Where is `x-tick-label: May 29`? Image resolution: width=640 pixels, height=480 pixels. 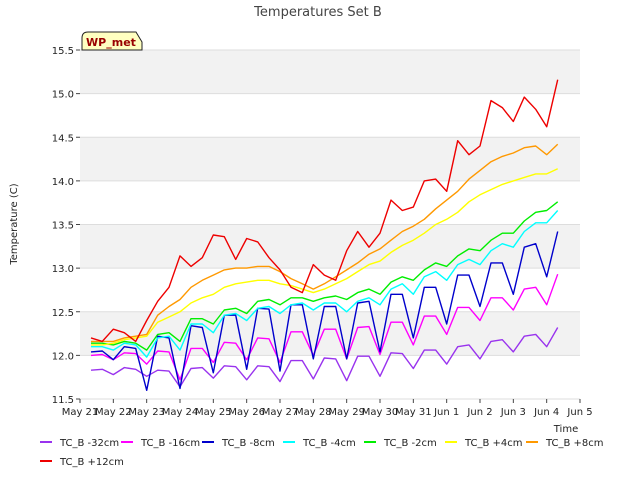 x-tick-label: May 29 is located at coordinates (346, 412).